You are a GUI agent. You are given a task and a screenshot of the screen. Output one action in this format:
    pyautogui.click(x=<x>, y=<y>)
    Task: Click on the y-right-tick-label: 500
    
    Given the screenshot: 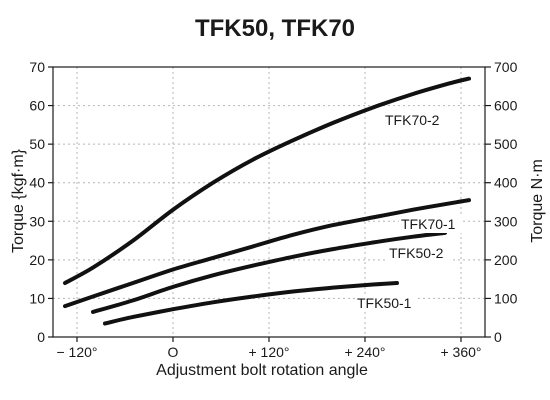 What is the action you would take?
    pyautogui.click(x=506, y=144)
    